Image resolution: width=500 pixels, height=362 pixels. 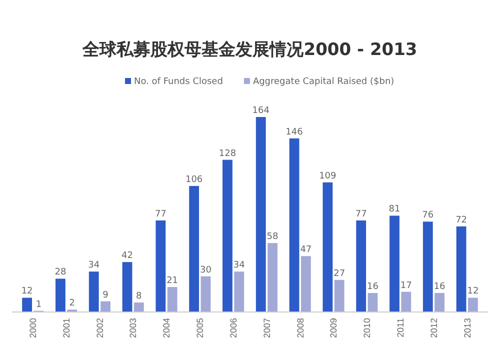 What do you see at coordinates (139, 296) in the screenshot?
I see `data-label: 8` at bounding box center [139, 296].